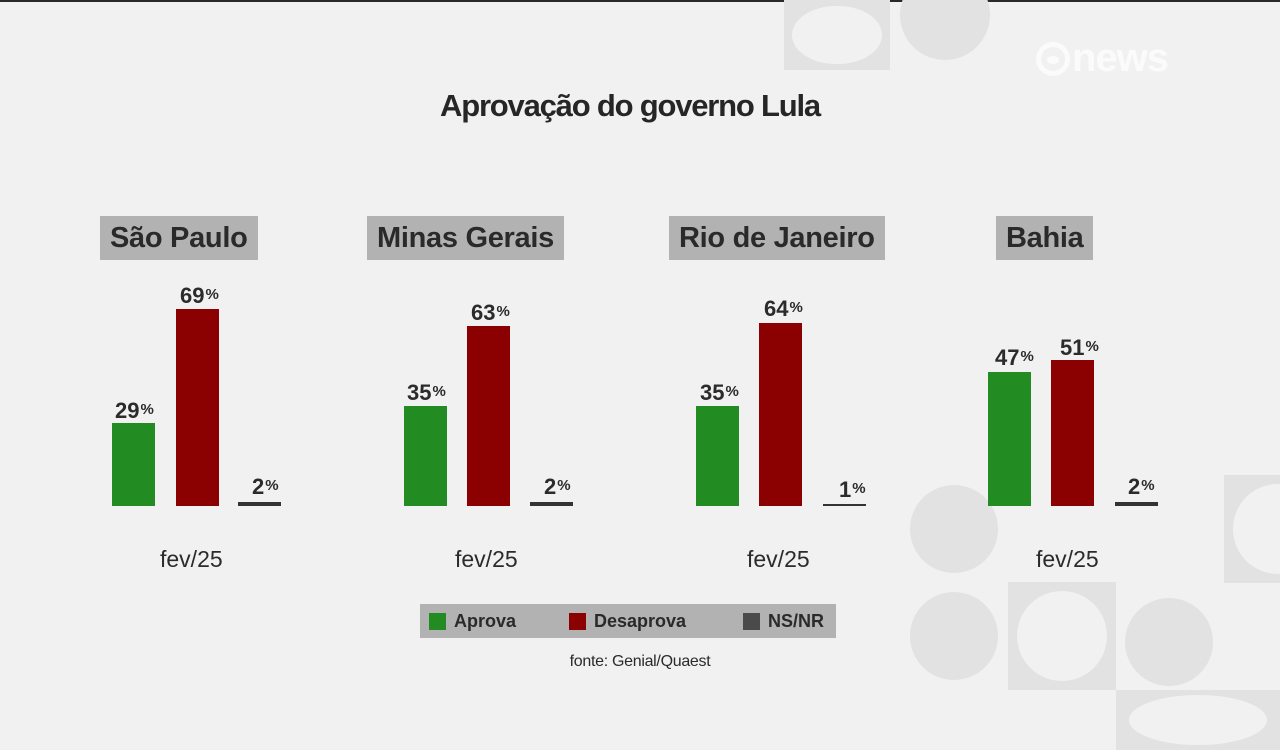 This screenshot has width=1280, height=750. I want to click on state-label: São Paulo, so click(179, 238).